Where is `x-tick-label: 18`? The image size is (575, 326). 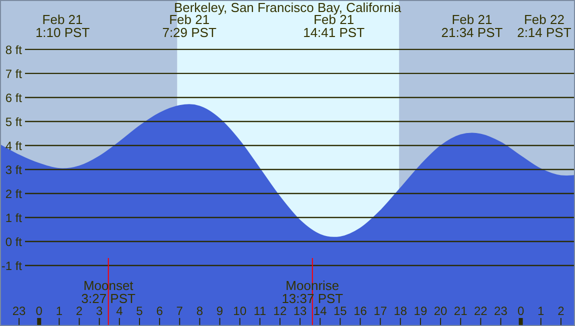
x-tick-label: 18 is located at coordinates (401, 311).